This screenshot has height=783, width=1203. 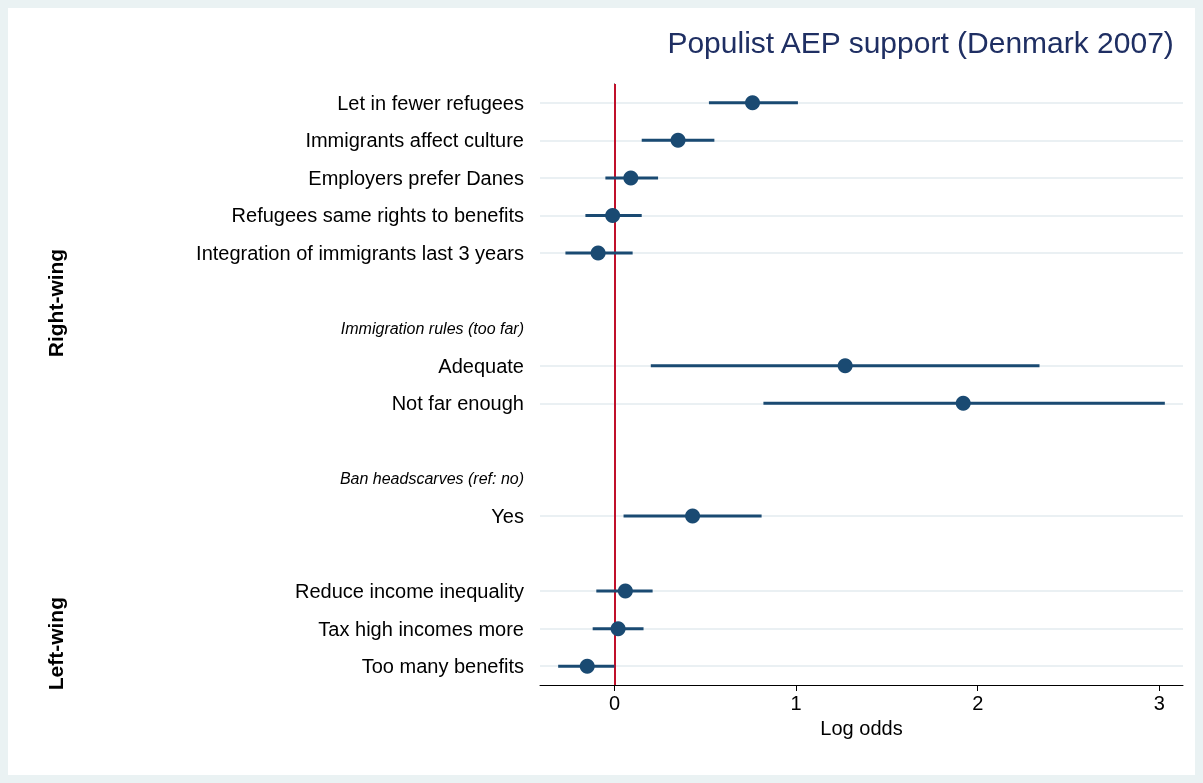 What do you see at coordinates (1159, 703) in the screenshot?
I see `x-tick-label: 3` at bounding box center [1159, 703].